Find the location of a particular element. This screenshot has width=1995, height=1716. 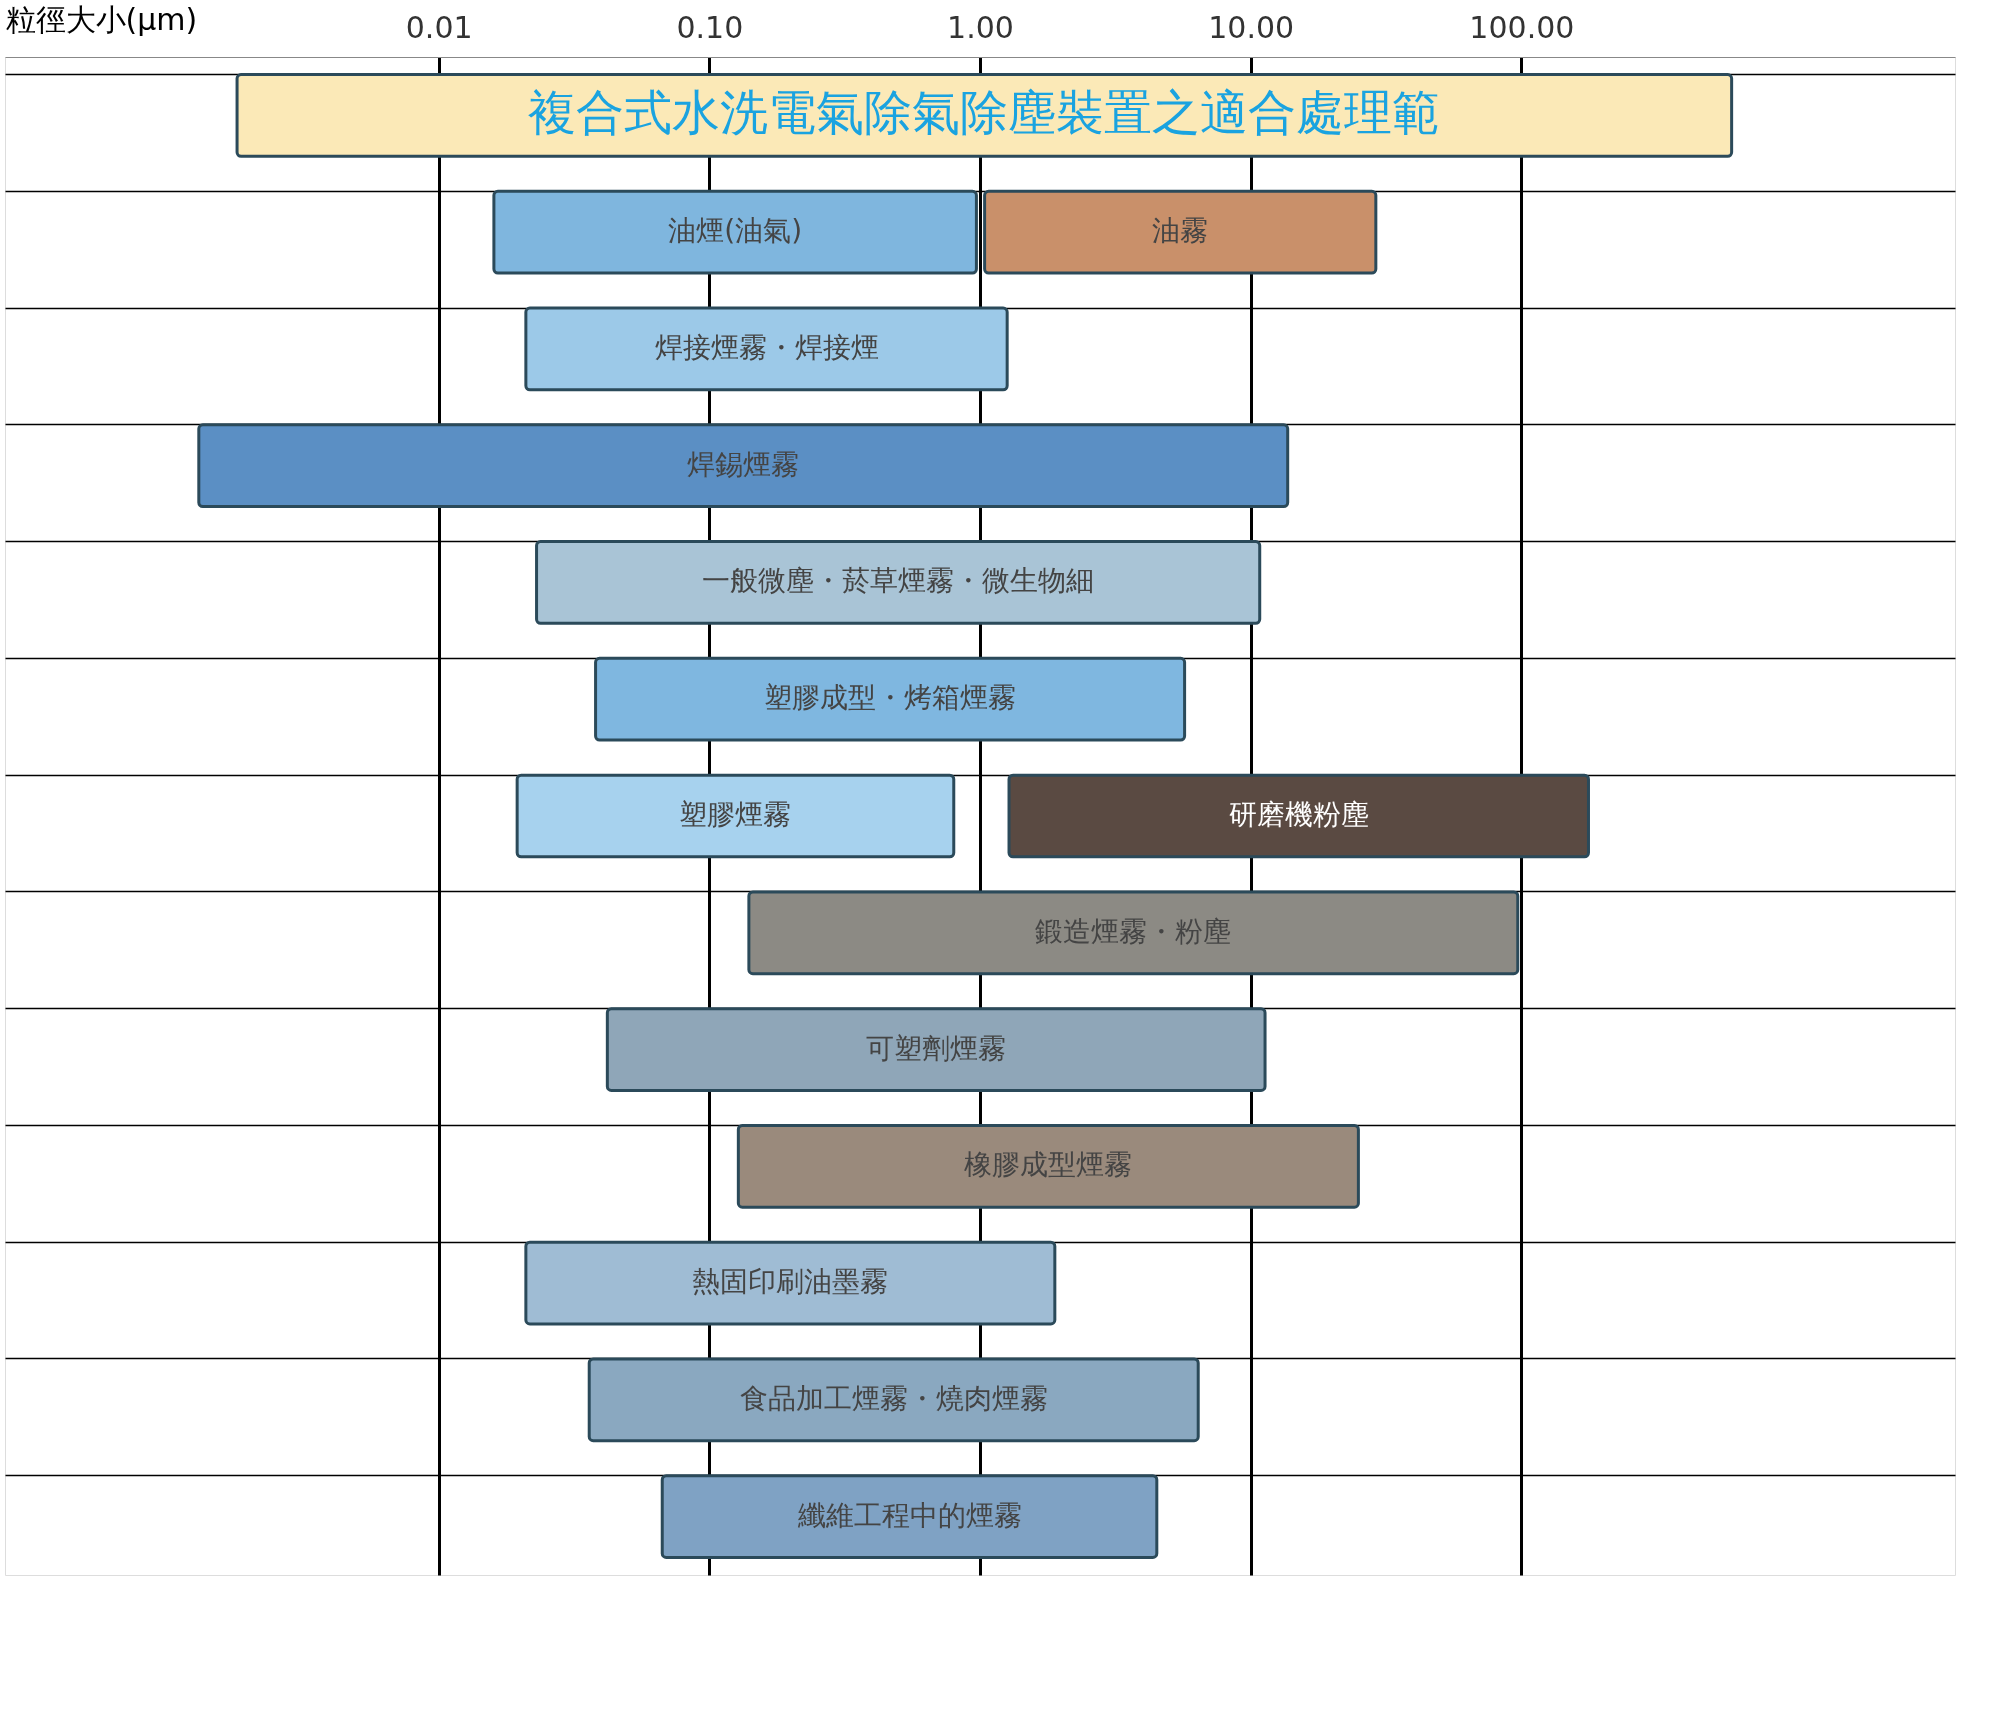

data-label: 焊接煙霧・焊接煙 is located at coordinates (766, 347).